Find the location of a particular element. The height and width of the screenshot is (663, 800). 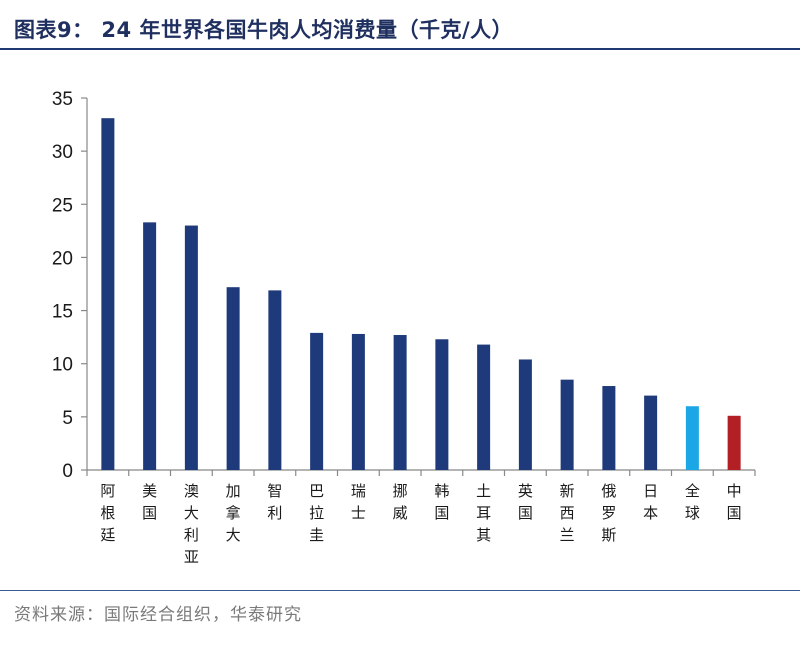

x-tick-label: 瑞士 is located at coordinates (358, 502).